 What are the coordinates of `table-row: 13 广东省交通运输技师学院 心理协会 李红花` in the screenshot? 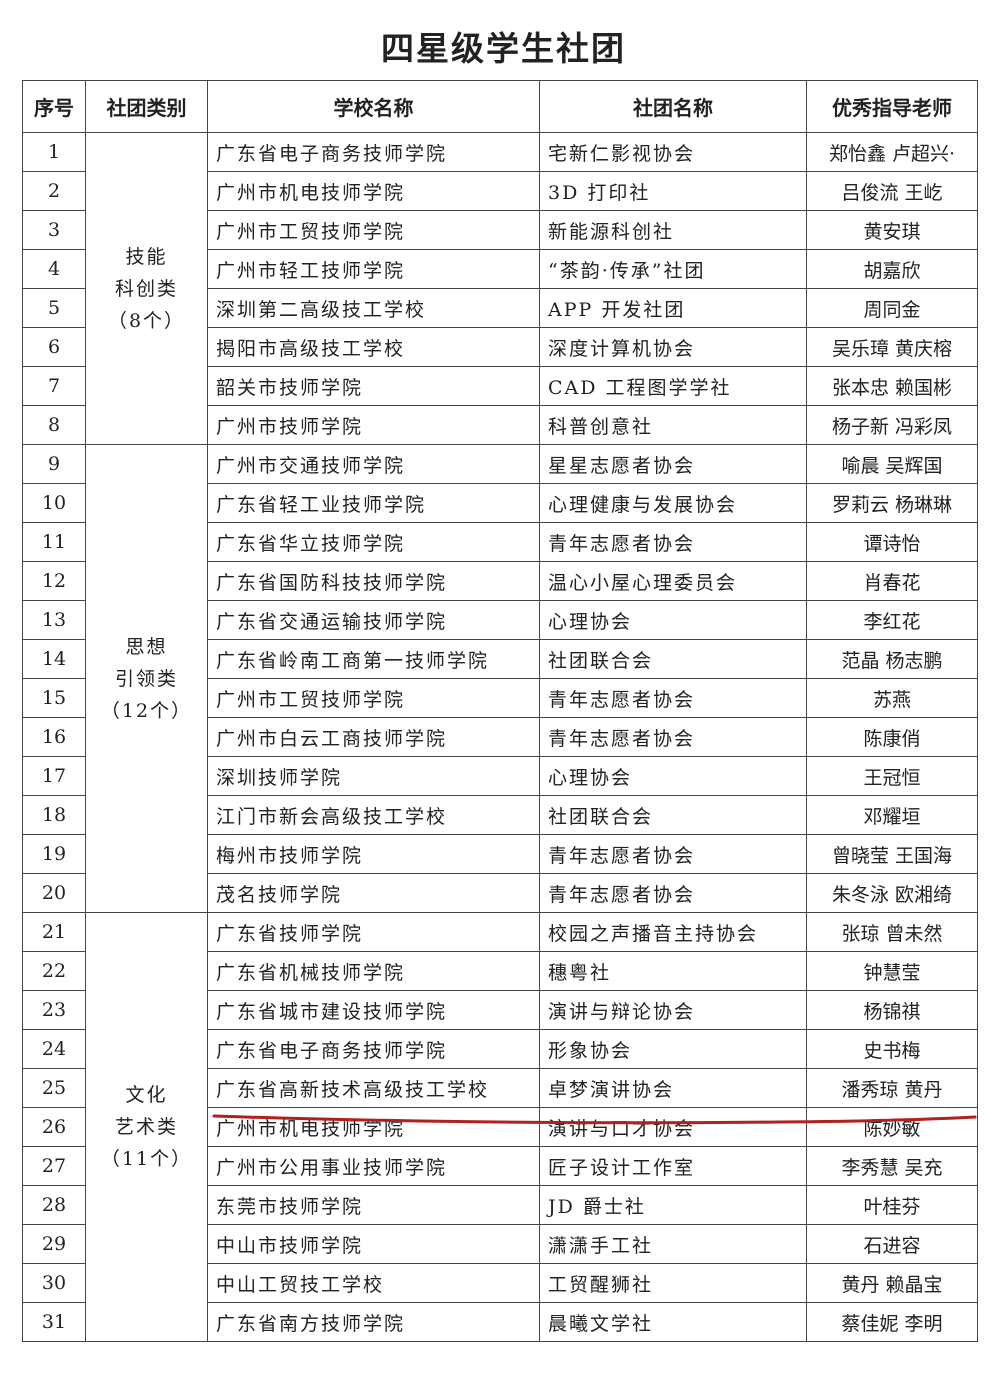 It's located at (500, 620).